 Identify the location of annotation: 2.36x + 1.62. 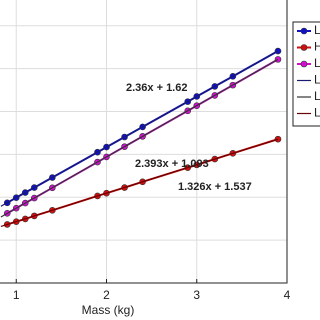
(156, 88).